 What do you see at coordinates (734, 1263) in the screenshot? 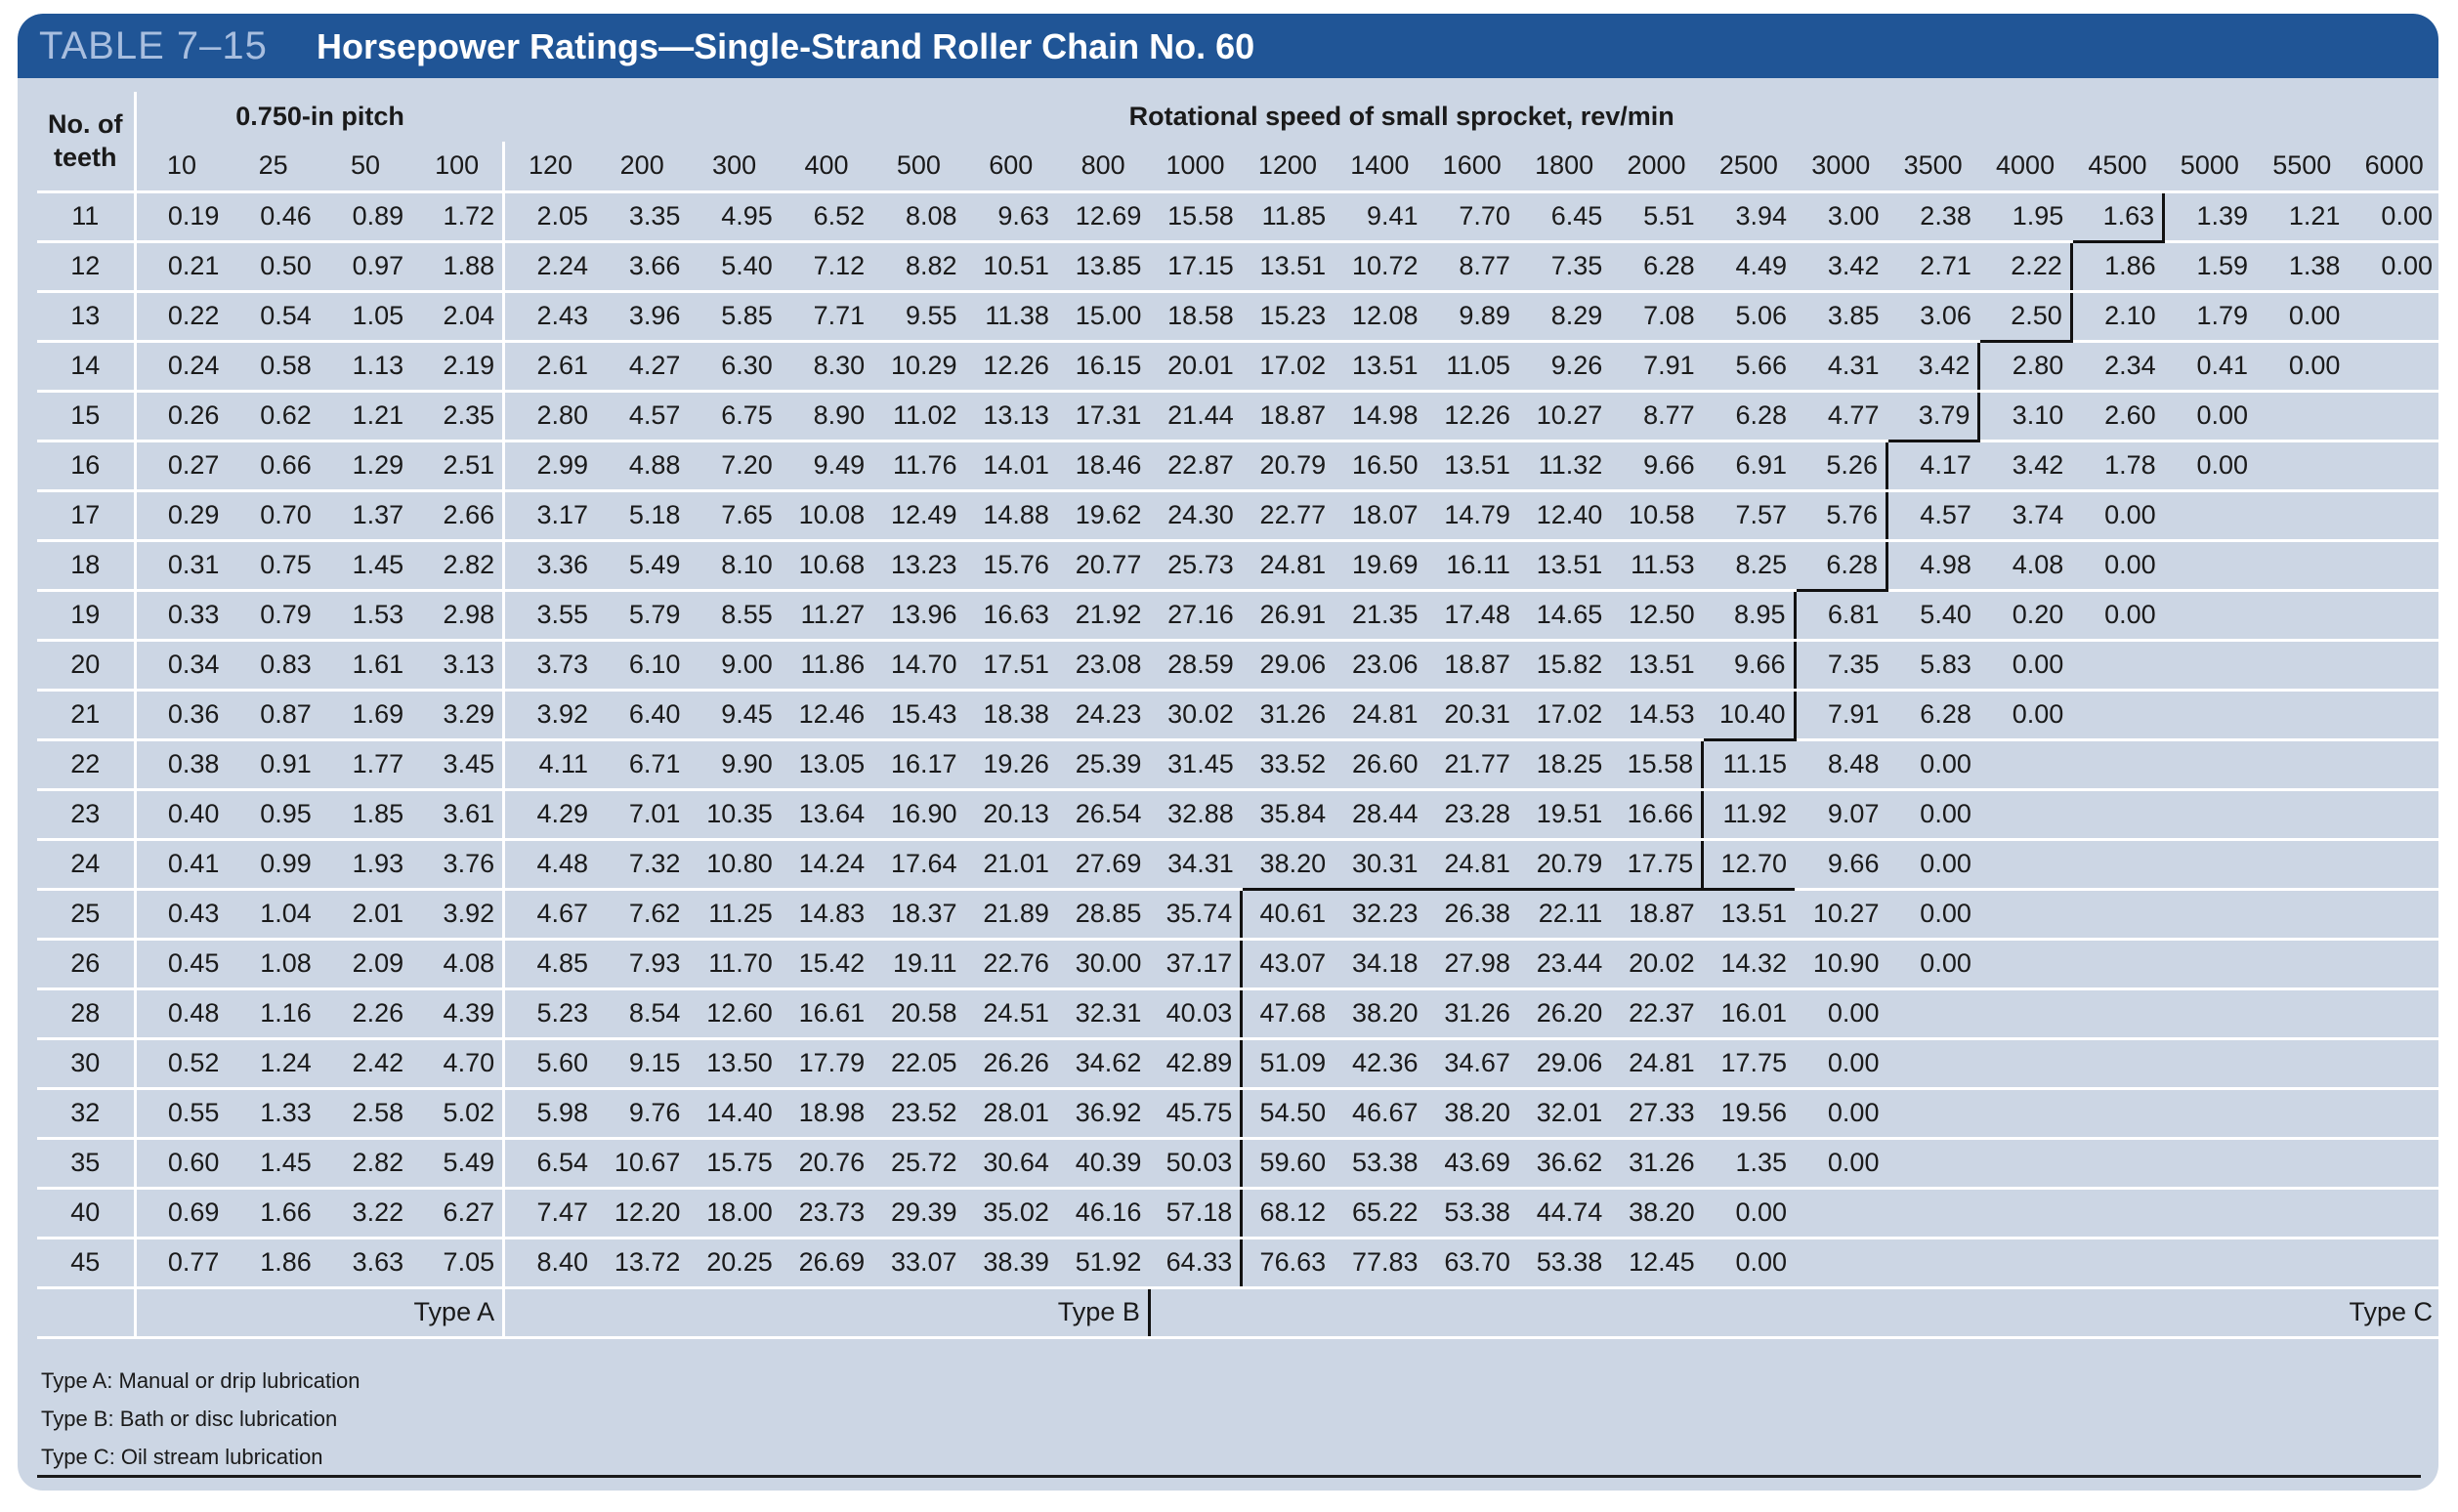
I see `value-cell: 20.25` at bounding box center [734, 1263].